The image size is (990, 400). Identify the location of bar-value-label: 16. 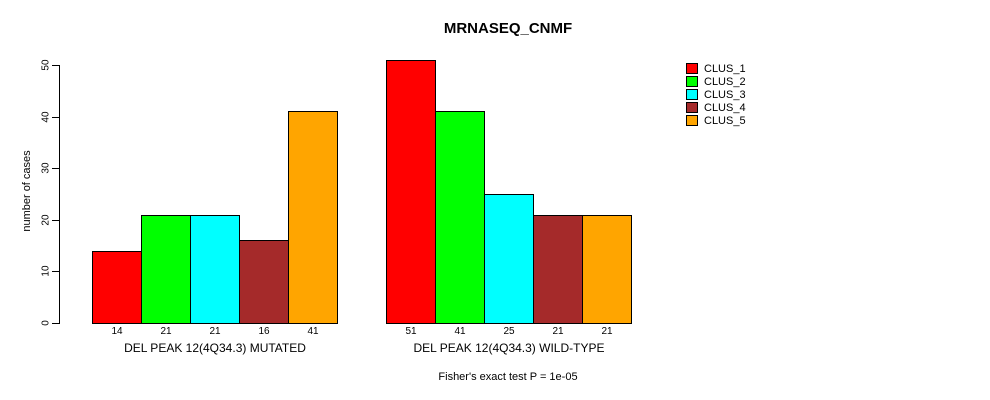
(264, 331).